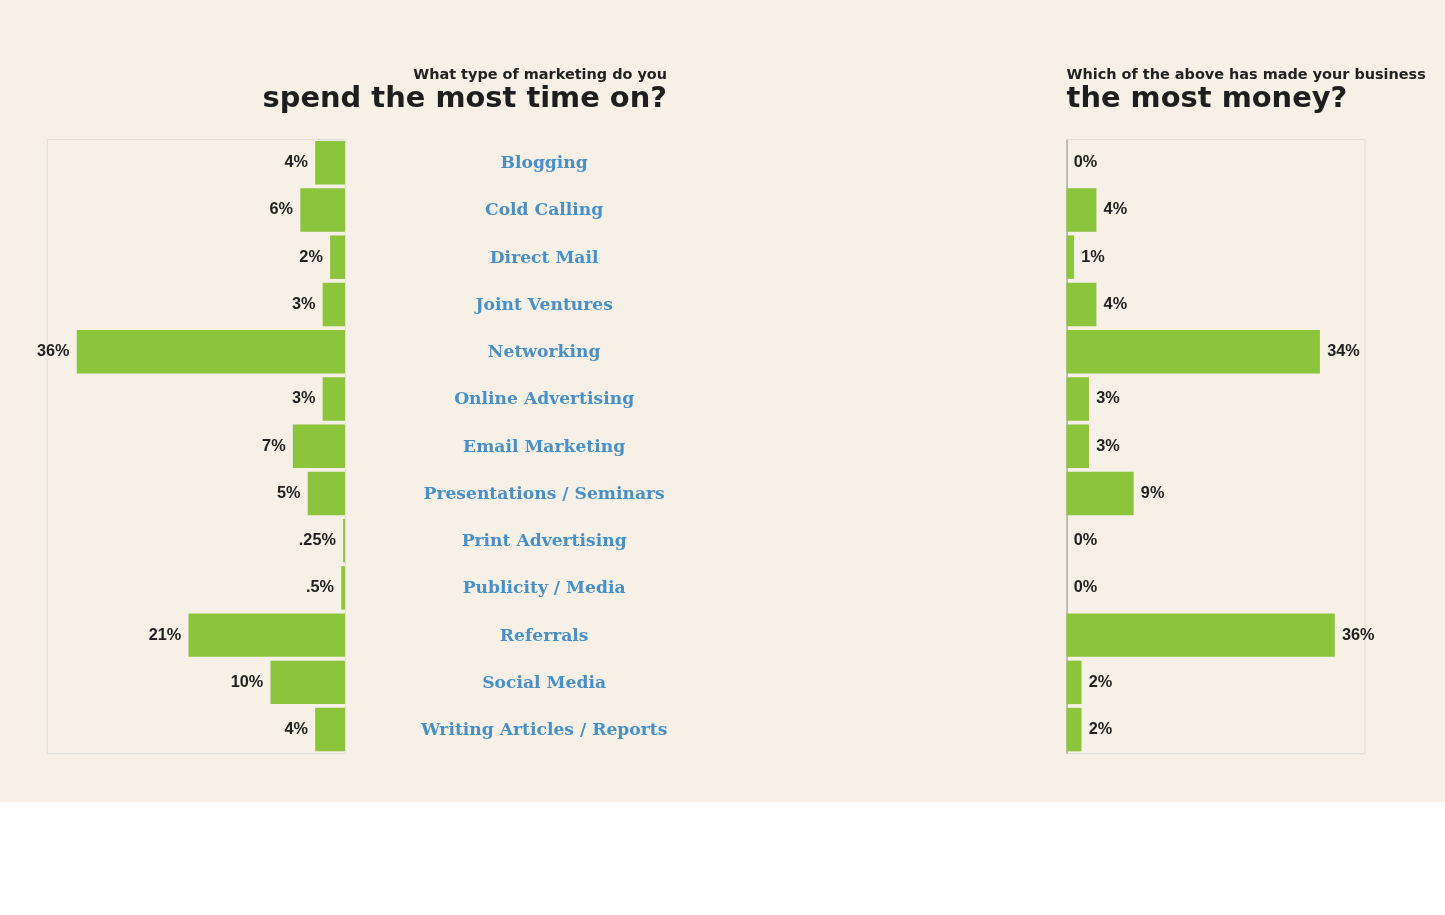 The width and height of the screenshot is (1445, 915). I want to click on data-label: 5%, so click(289, 491).